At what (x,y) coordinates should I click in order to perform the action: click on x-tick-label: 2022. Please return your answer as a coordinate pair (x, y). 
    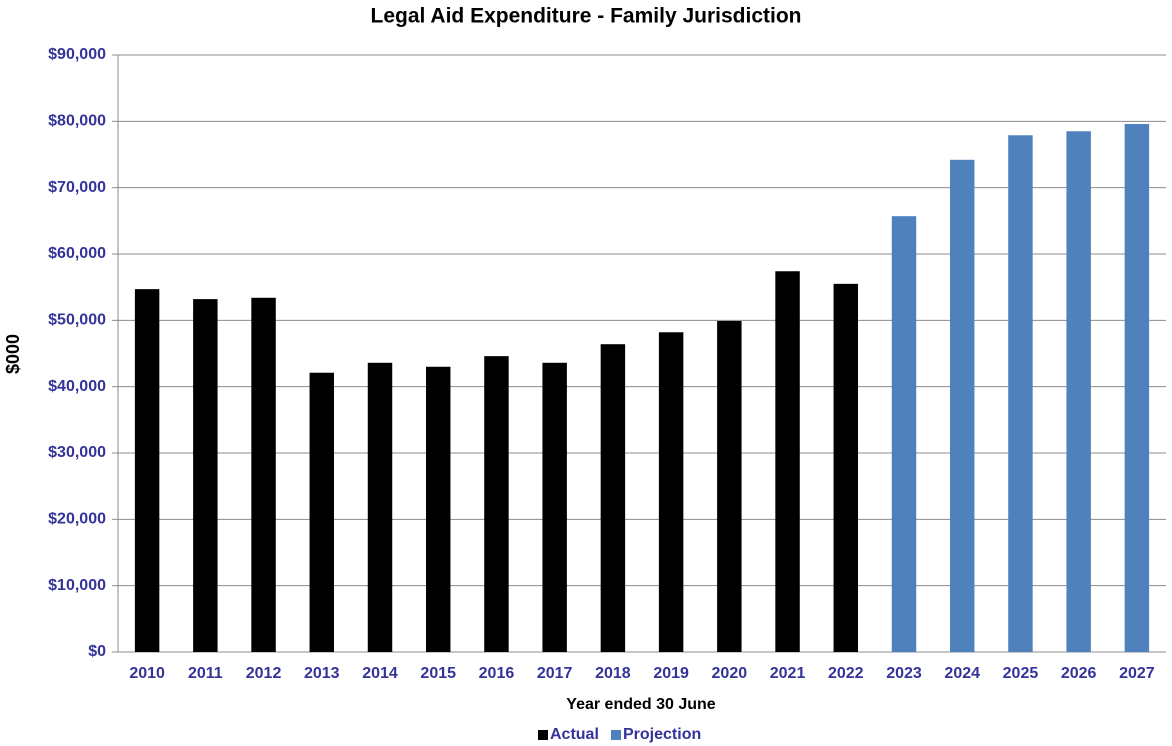
    Looking at the image, I should click on (846, 673).